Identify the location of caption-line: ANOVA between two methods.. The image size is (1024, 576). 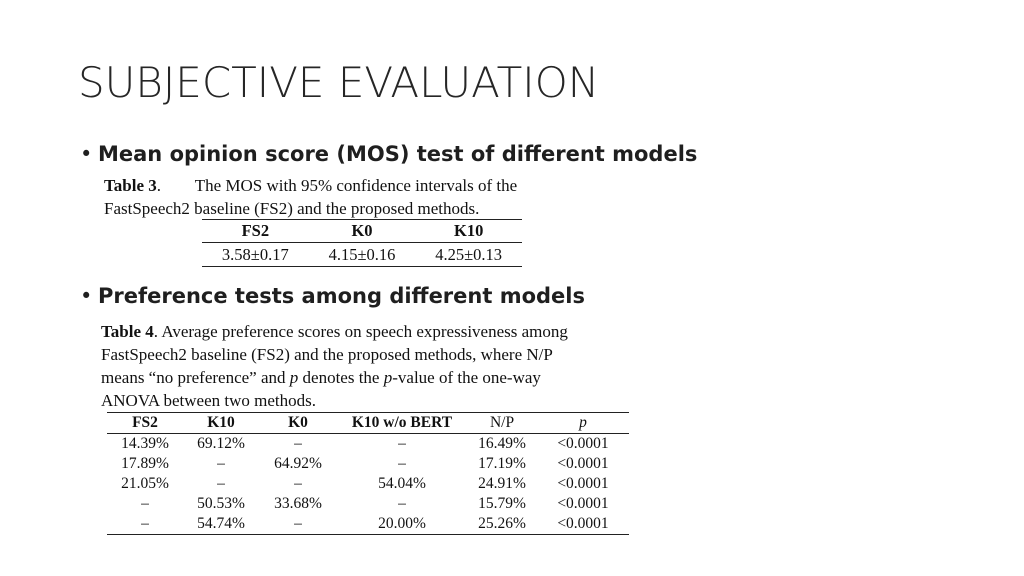
(208, 400).